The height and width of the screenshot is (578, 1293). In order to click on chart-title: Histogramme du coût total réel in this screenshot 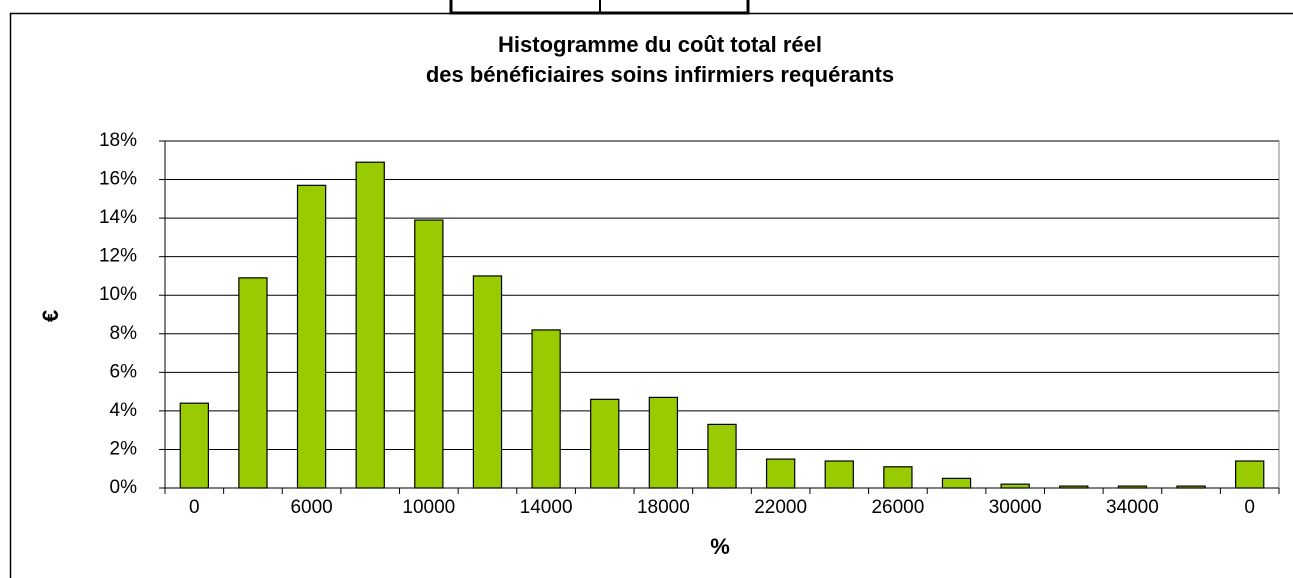, I will do `click(660, 44)`.